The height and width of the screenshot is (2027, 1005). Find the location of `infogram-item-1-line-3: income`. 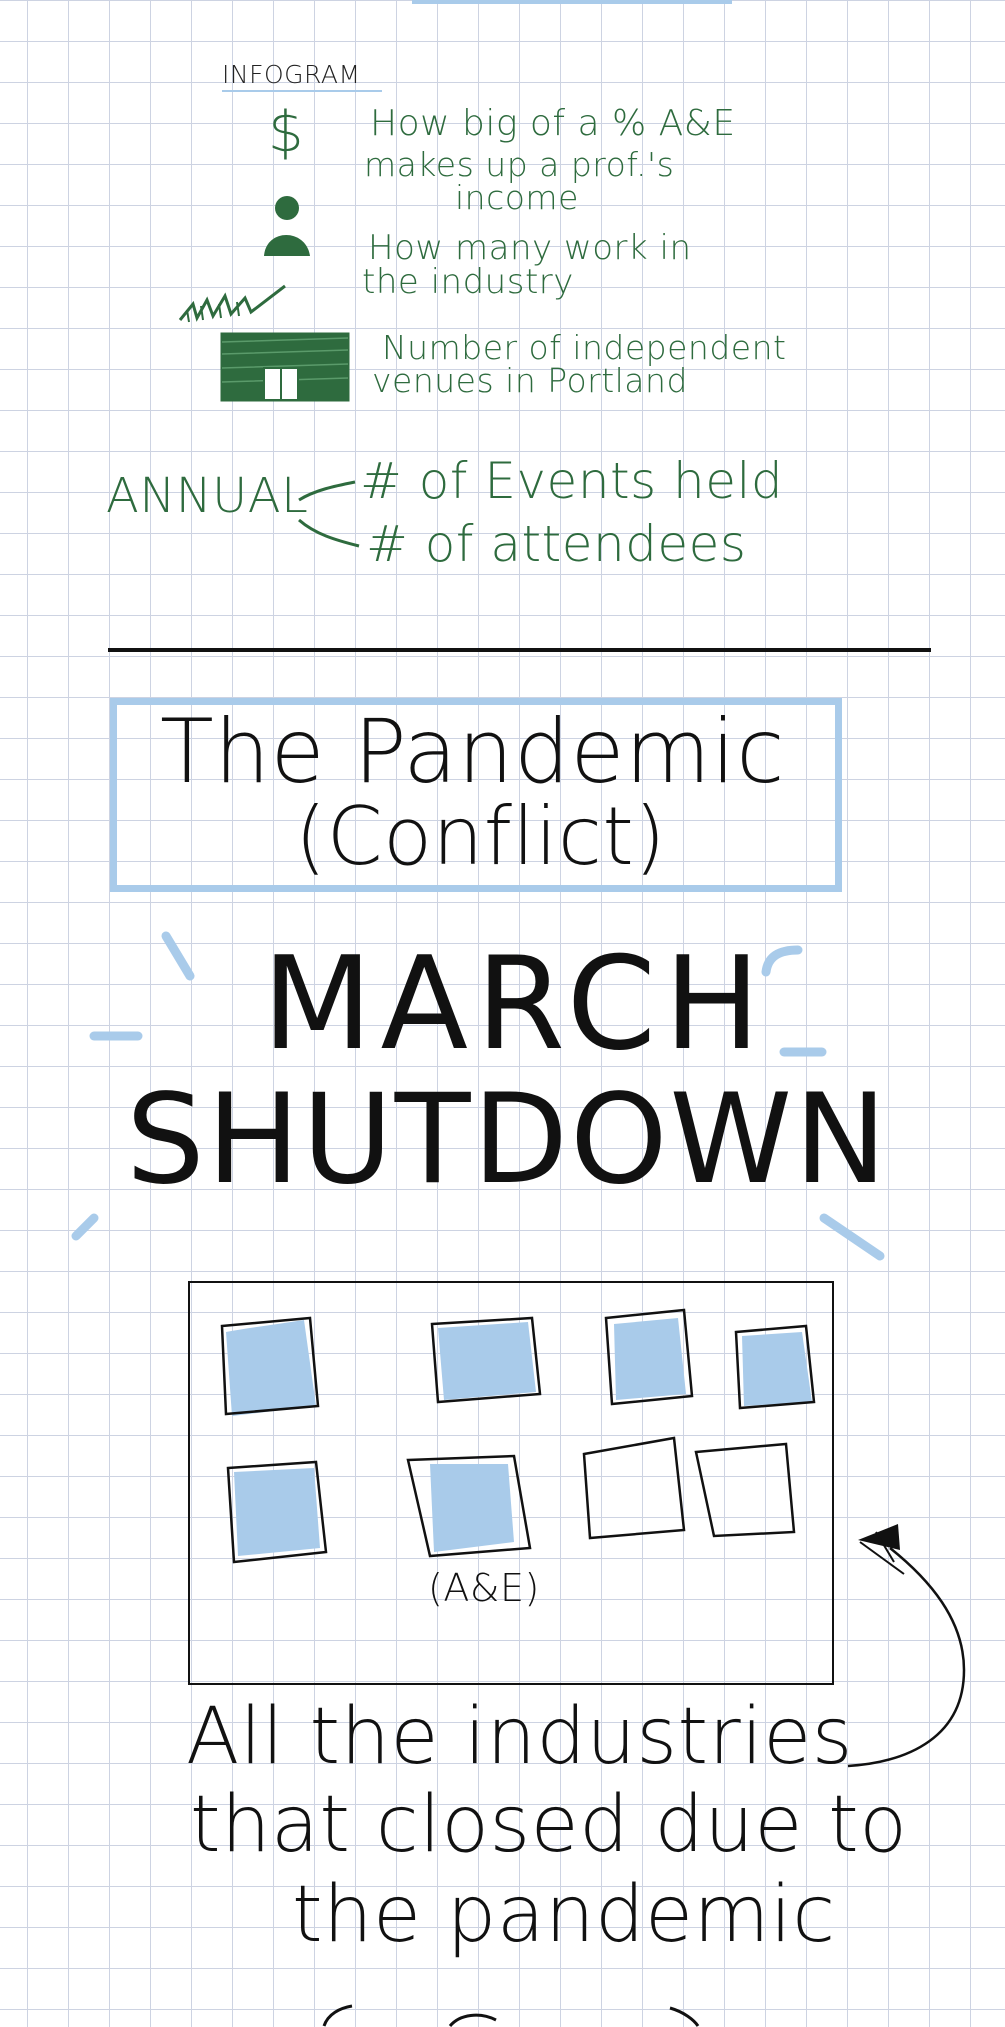

infogram-item-1-line-3: income is located at coordinates (517, 197).